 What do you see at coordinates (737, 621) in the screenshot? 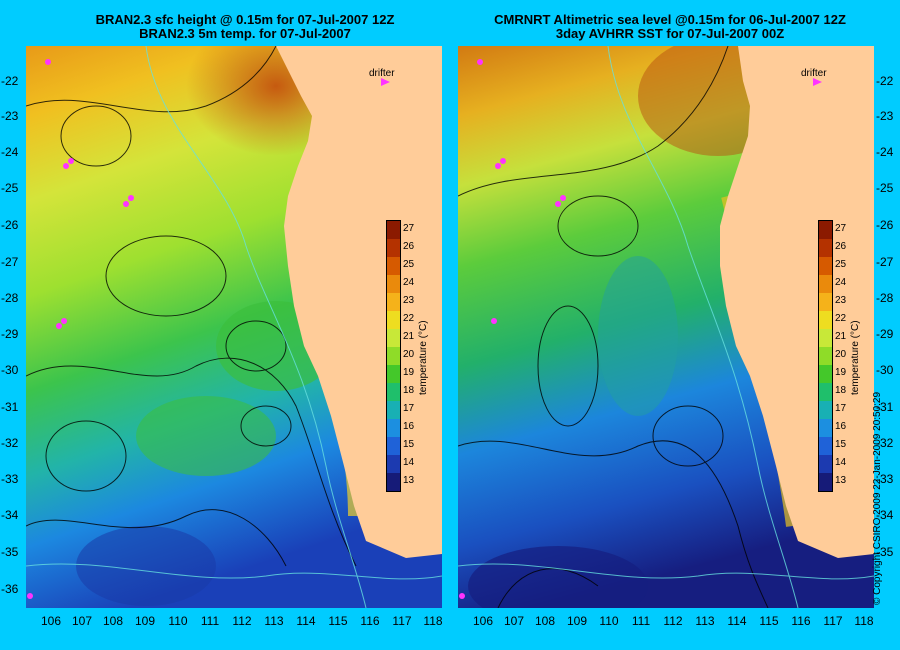
I see `lon-label: 114` at bounding box center [737, 621].